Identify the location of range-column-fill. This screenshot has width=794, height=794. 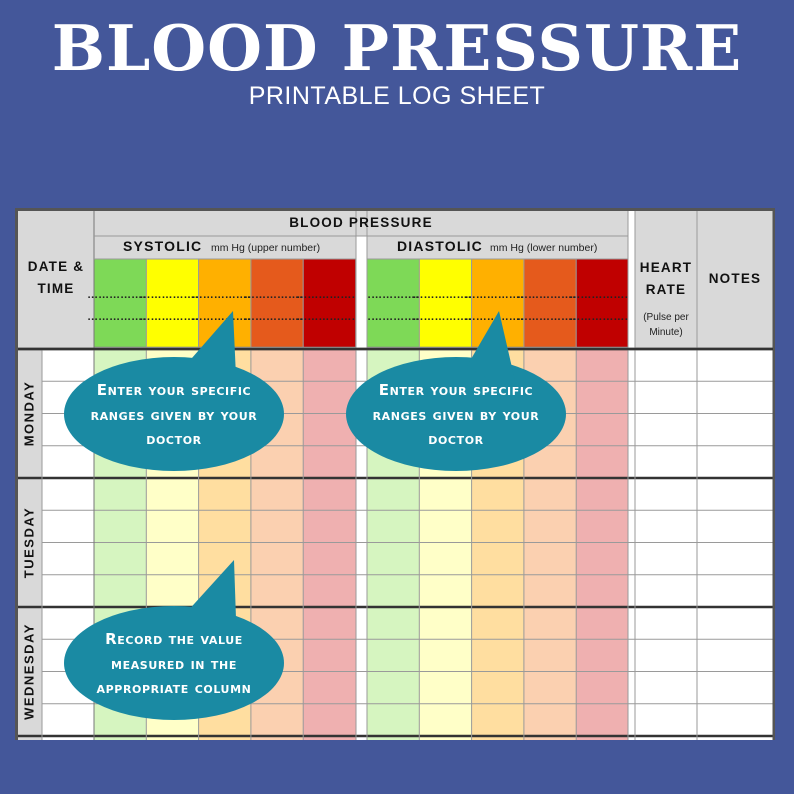
(602, 544).